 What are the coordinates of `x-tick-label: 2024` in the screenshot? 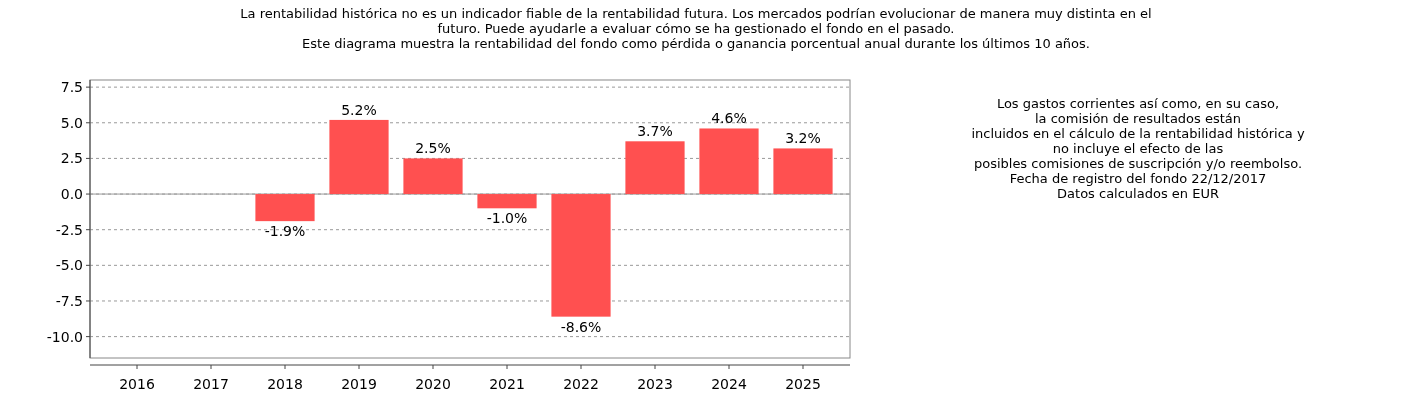 It's located at (729, 384).